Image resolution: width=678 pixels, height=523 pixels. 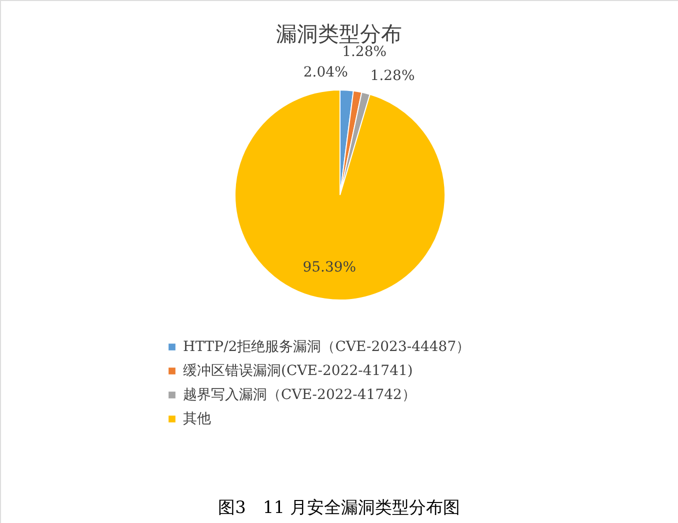 I want to click on data-label: 95.39%, so click(x=329, y=268).